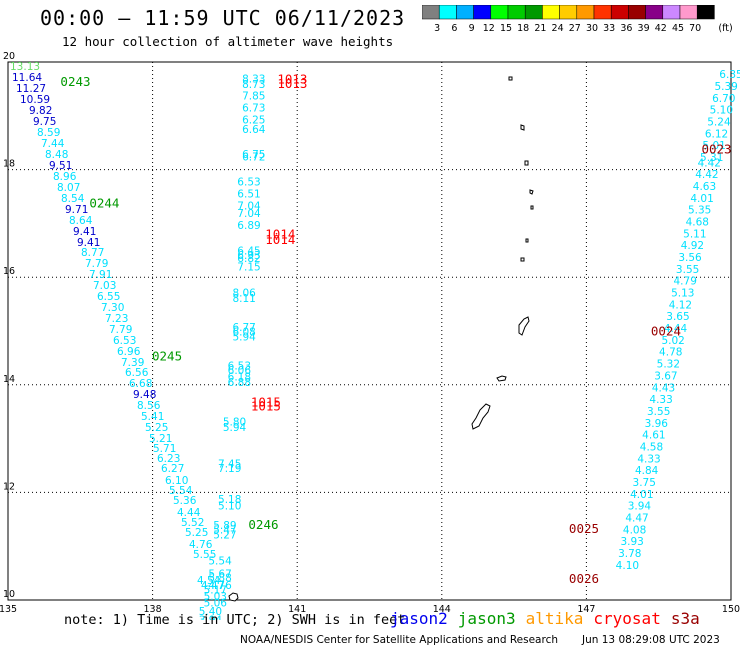 This screenshot has height=650, width=740. Describe the element at coordinates (96, 264) in the screenshot. I see `wave-height-value: 7.79` at that location.